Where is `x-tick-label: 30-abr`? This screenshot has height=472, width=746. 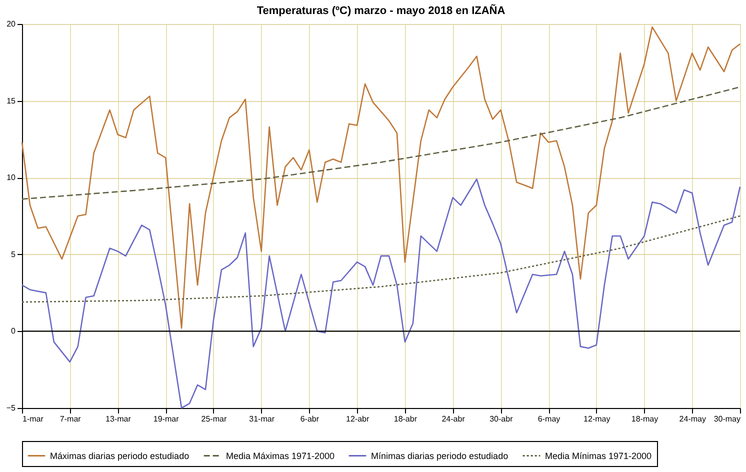
x-tick-label: 30-abr is located at coordinates (502, 419).